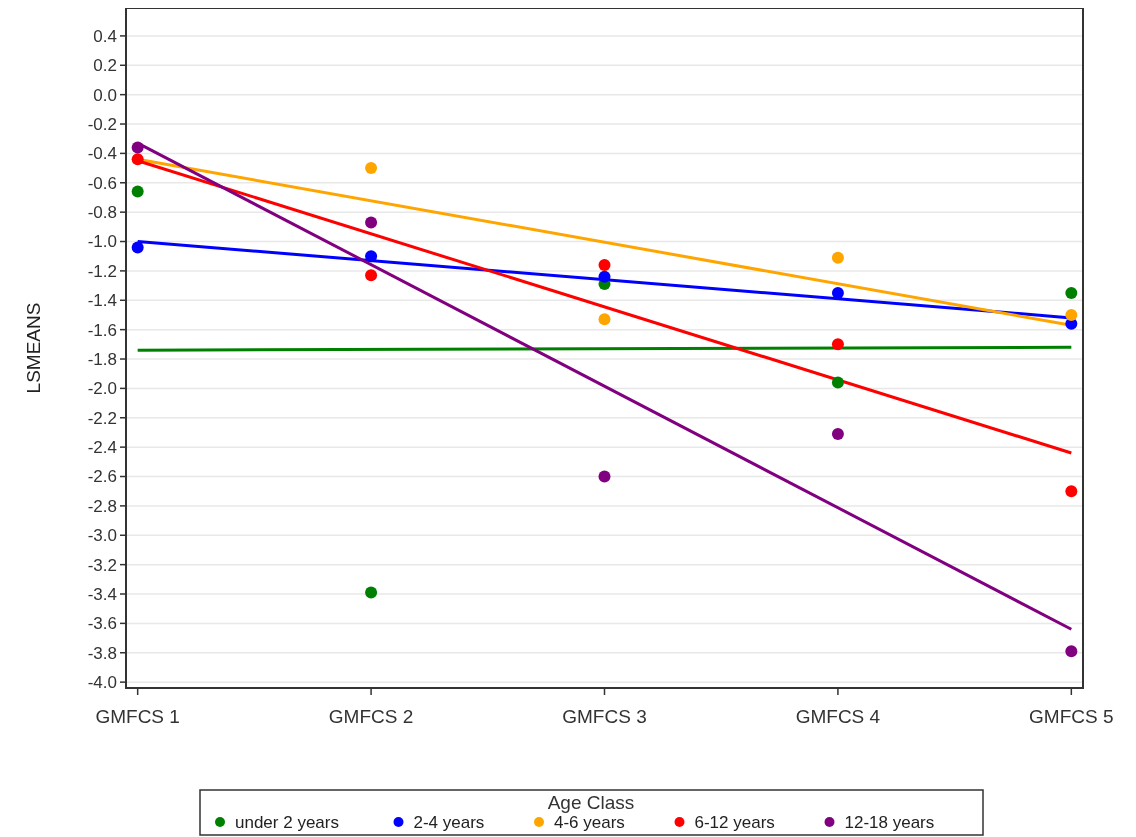 Image resolution: width=1136 pixels, height=837 pixels. What do you see at coordinates (102, 242) in the screenshot?
I see `y-tick-label: -1.0` at bounding box center [102, 242].